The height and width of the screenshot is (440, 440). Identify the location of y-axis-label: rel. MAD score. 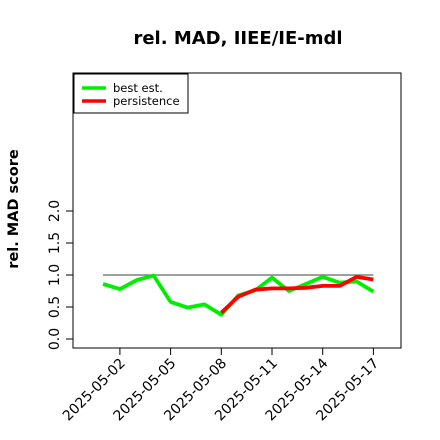
(14, 209).